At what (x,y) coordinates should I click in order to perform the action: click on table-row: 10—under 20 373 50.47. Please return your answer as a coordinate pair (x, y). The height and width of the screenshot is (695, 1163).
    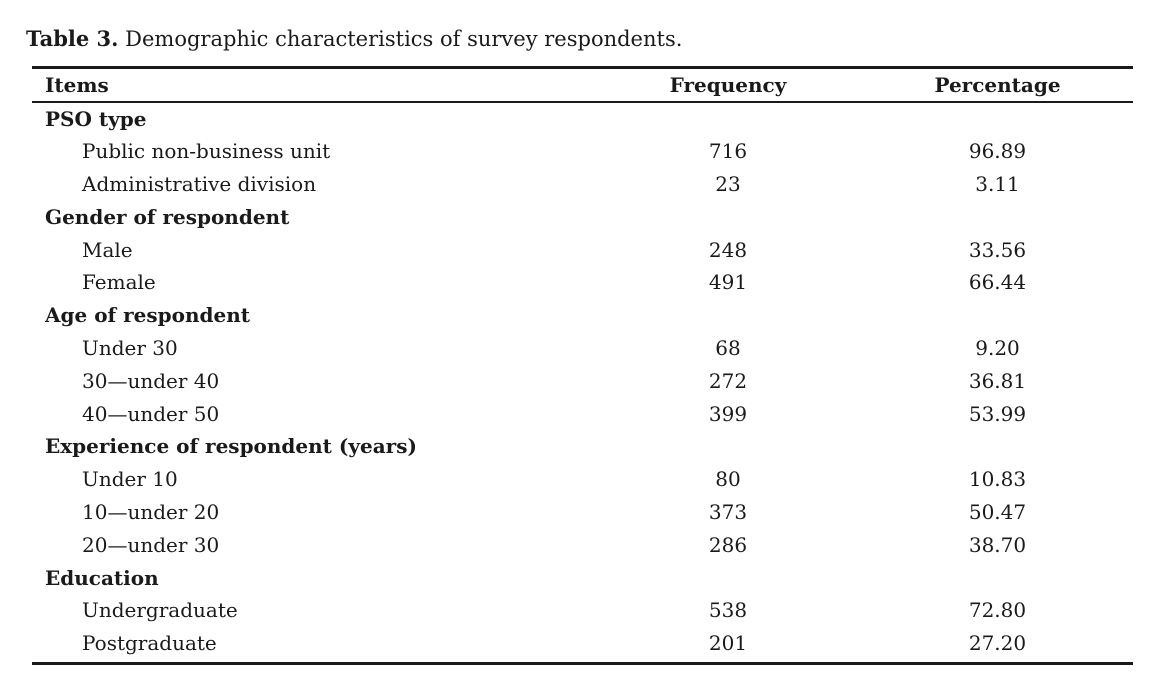
    Looking at the image, I should click on (582, 512).